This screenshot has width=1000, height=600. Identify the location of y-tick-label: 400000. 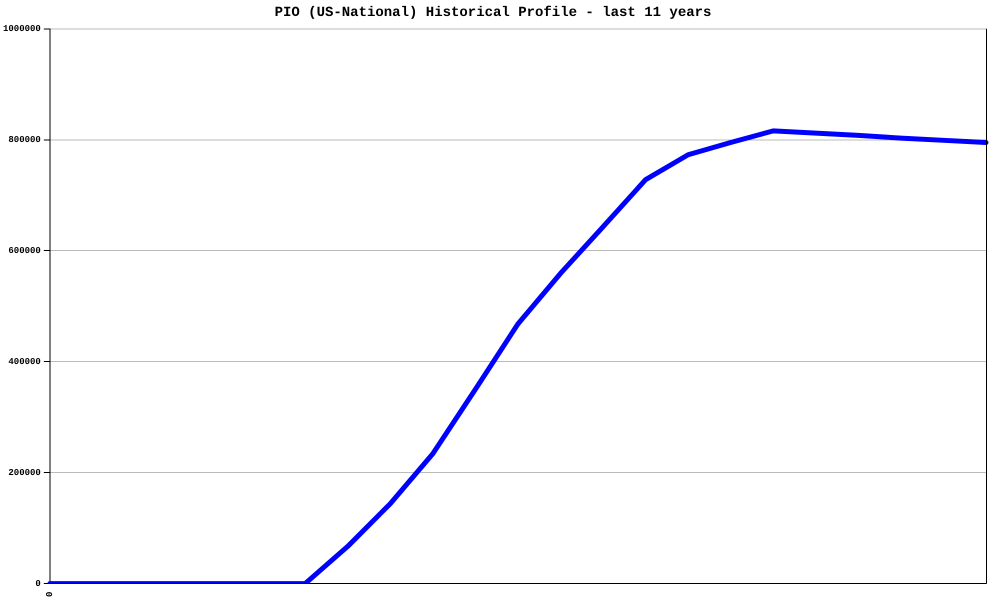
(24, 361).